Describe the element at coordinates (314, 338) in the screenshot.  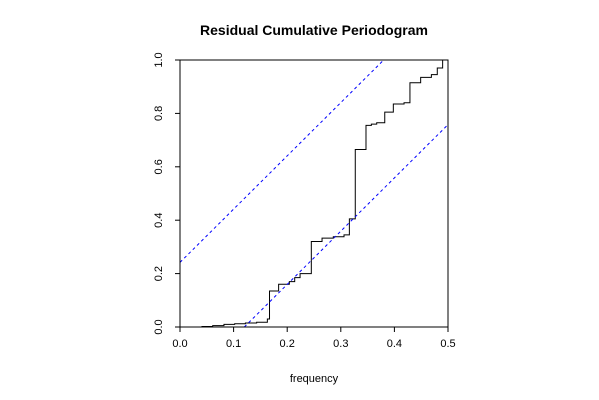
I see `x-axis: 0.0 0.1 0.2 0.3 0.4 0.5` at that location.